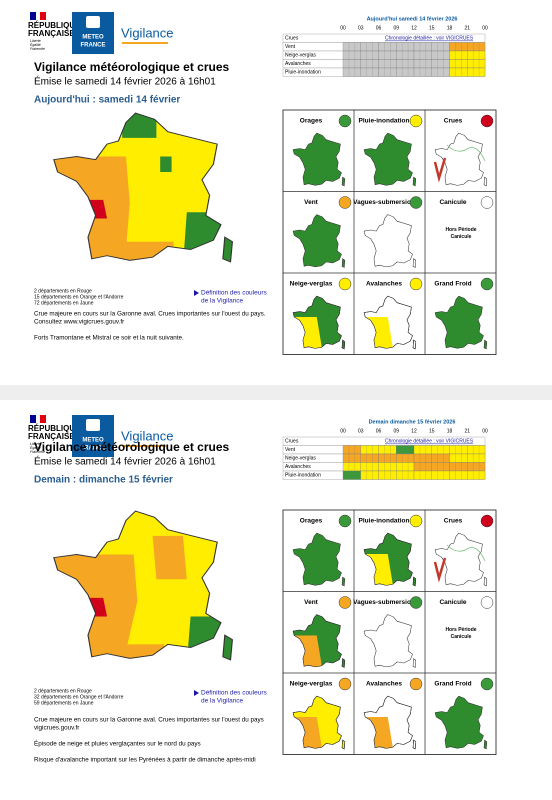 This screenshot has width=552, height=800. Describe the element at coordinates (35, 41) in the screenshot. I see `logo-motto: Liberté` at that location.